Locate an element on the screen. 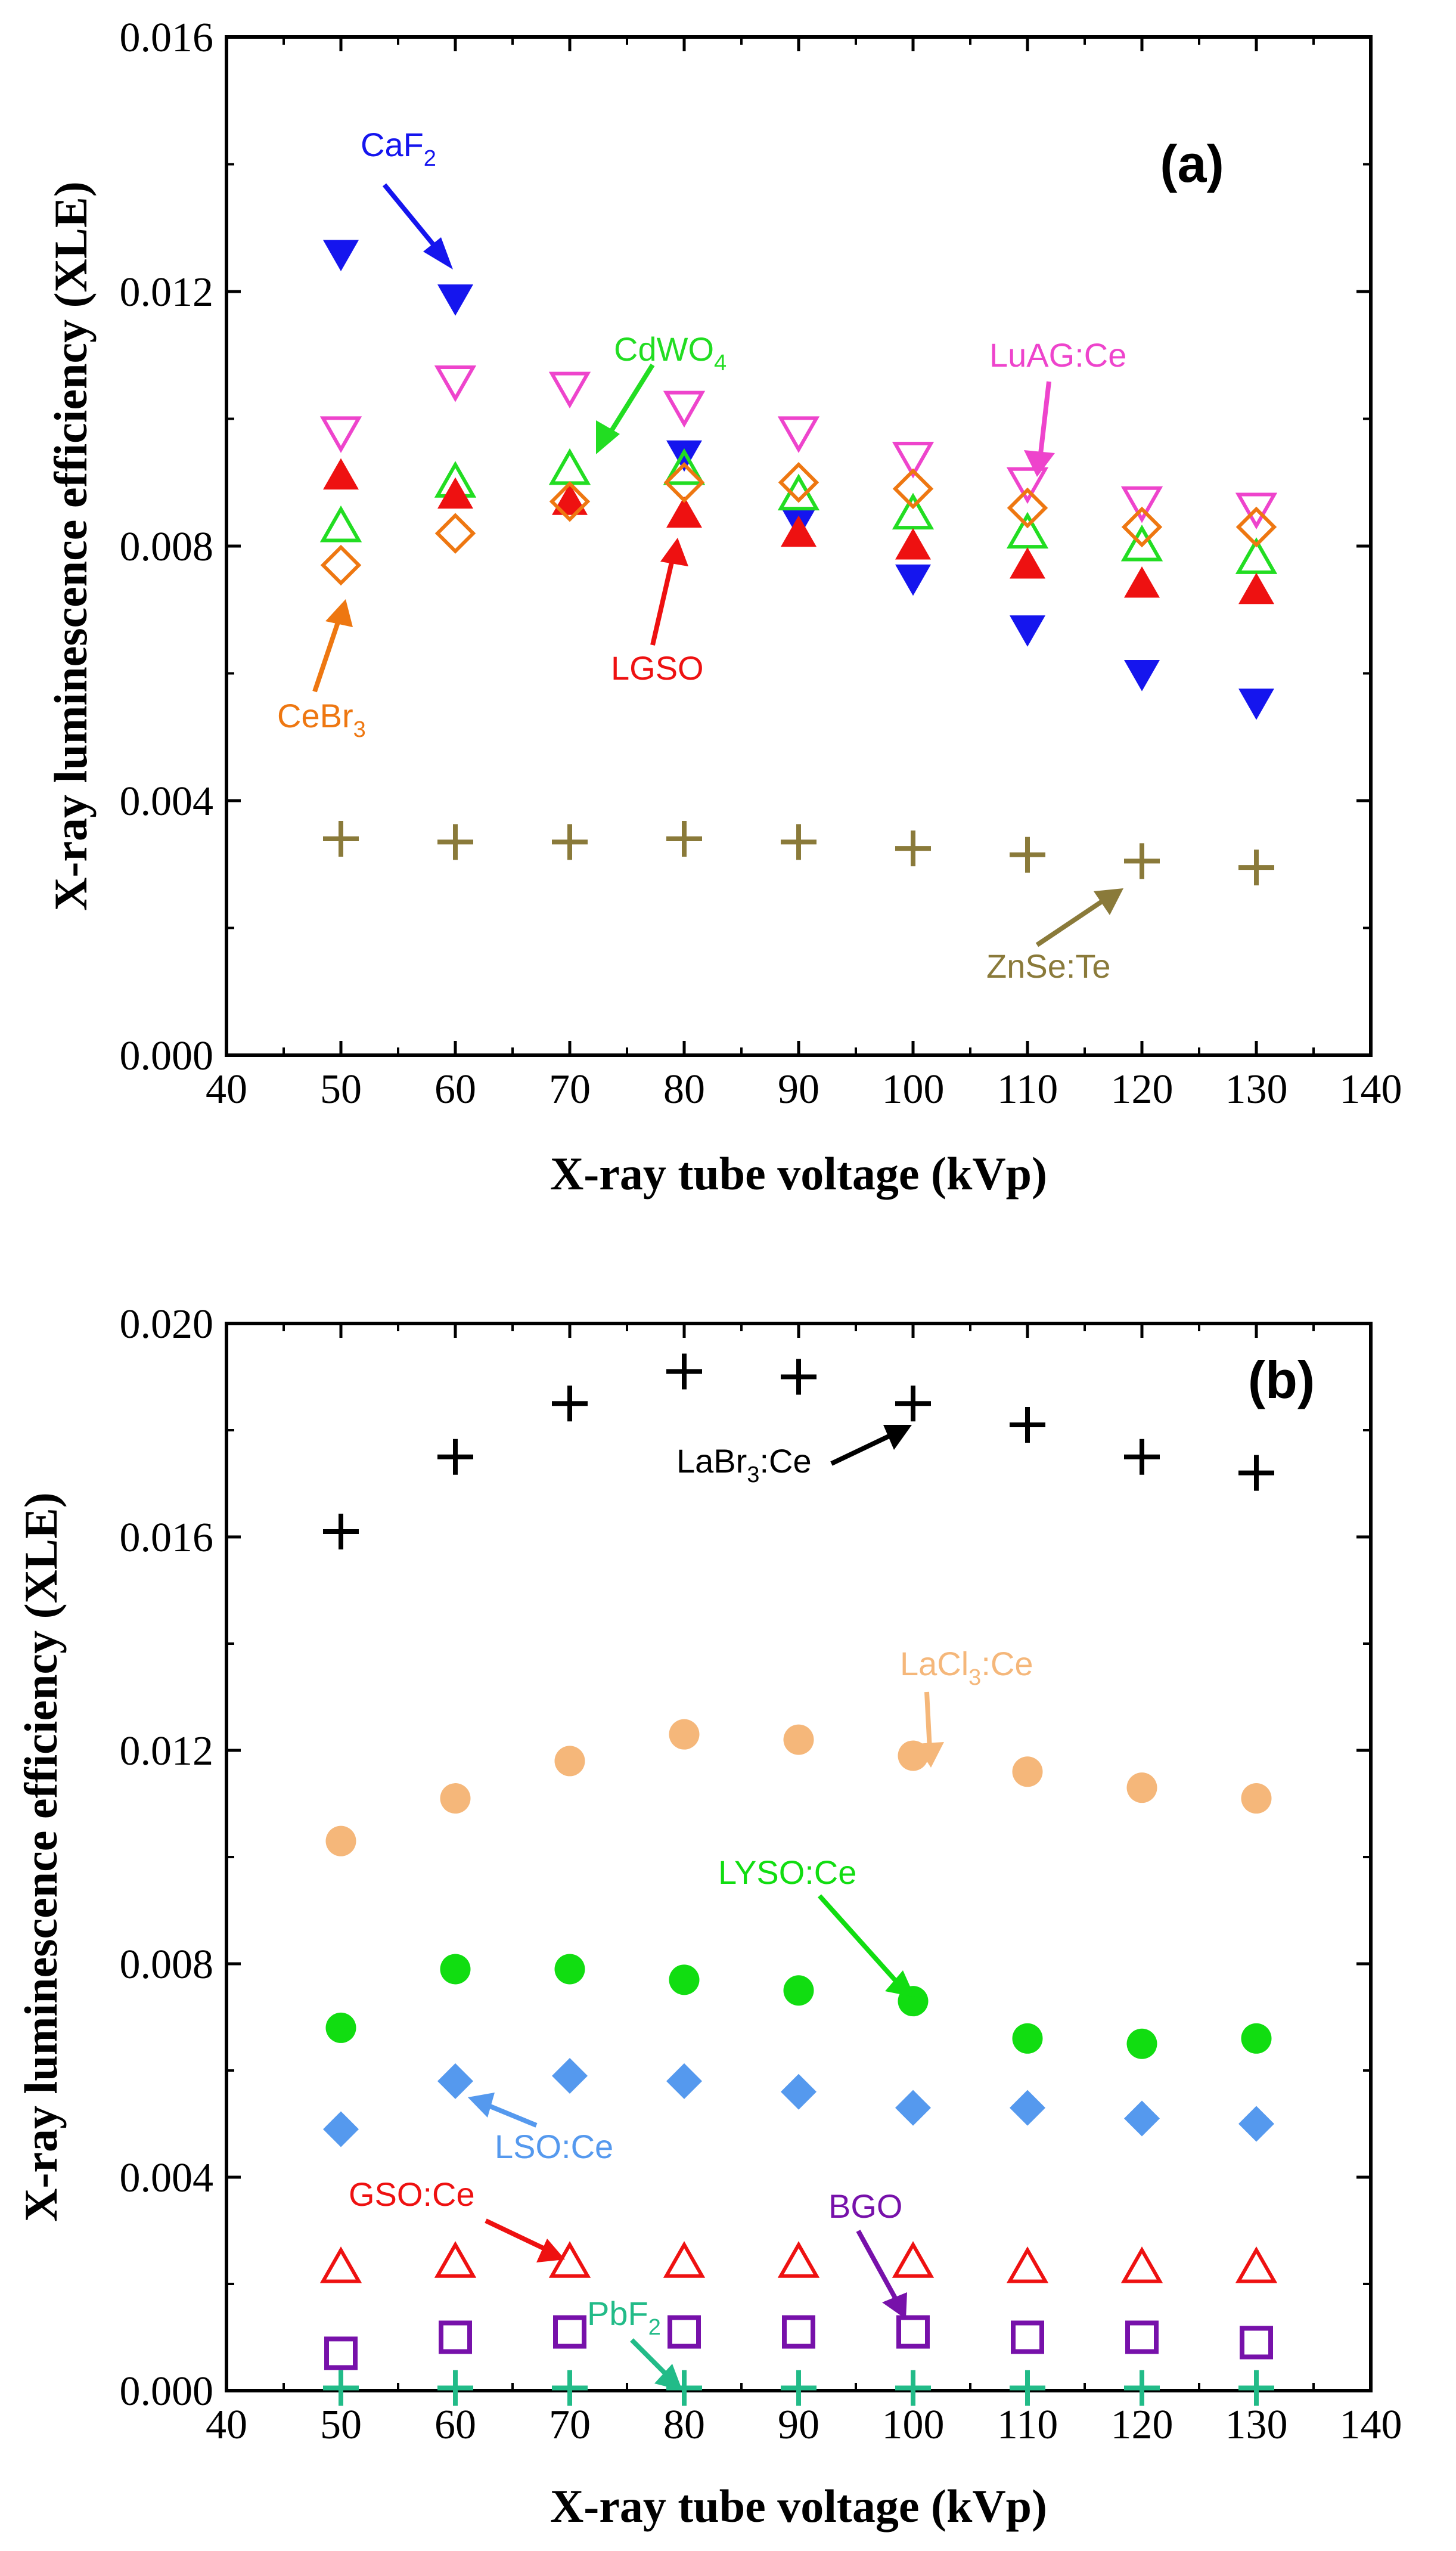 Image resolution: width=1456 pixels, height=2551 pixels. annotation-lacl3ce: LaCl3:Ce is located at coordinates (966, 1706).